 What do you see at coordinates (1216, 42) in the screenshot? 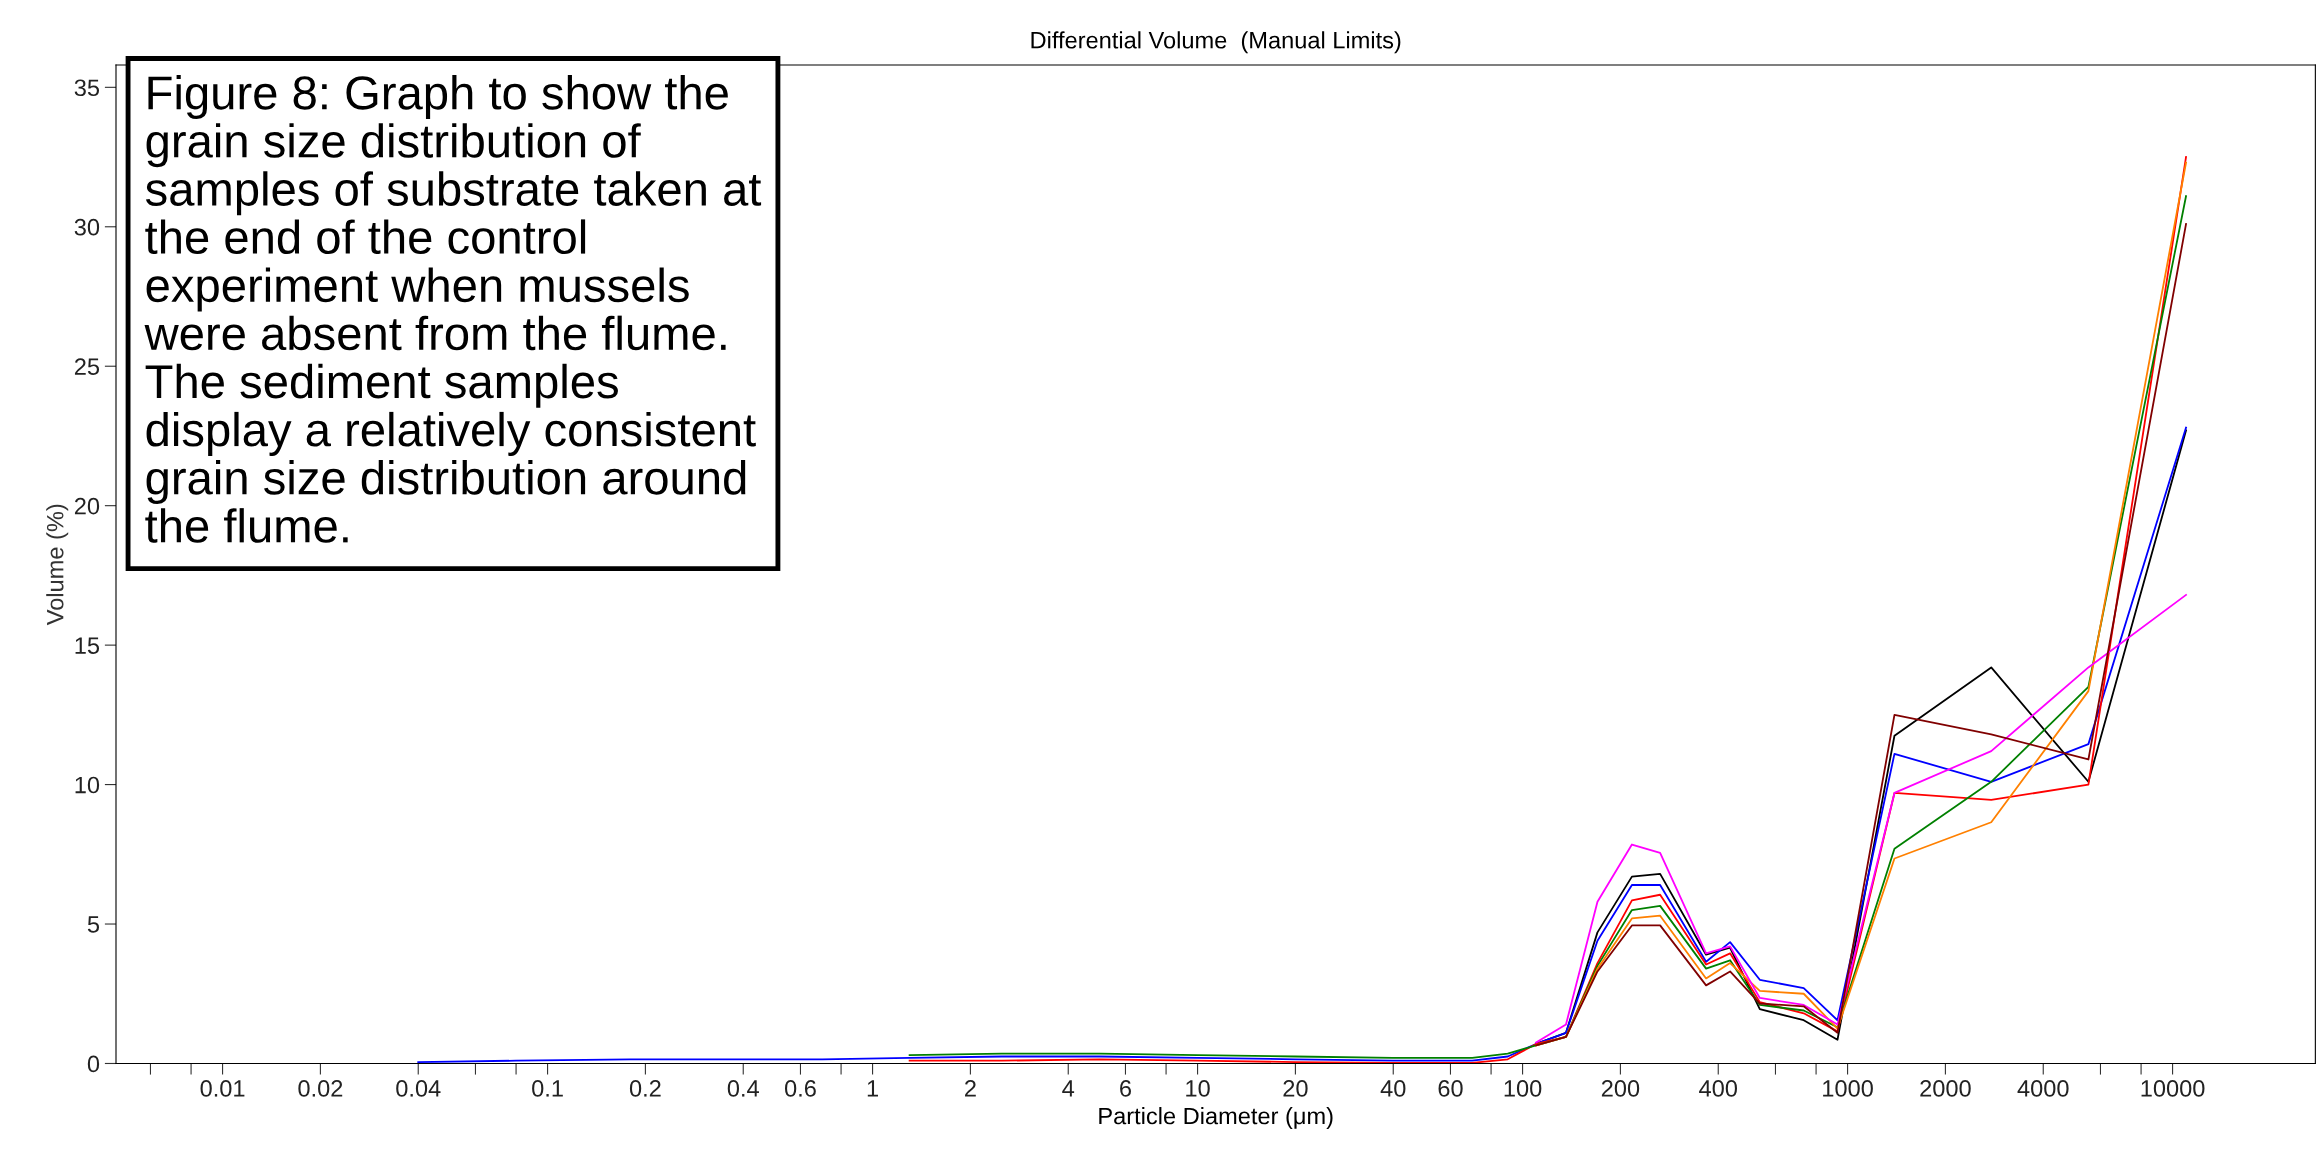
I see `chart-title: Differential Volume (Manual Limits)` at bounding box center [1216, 42].